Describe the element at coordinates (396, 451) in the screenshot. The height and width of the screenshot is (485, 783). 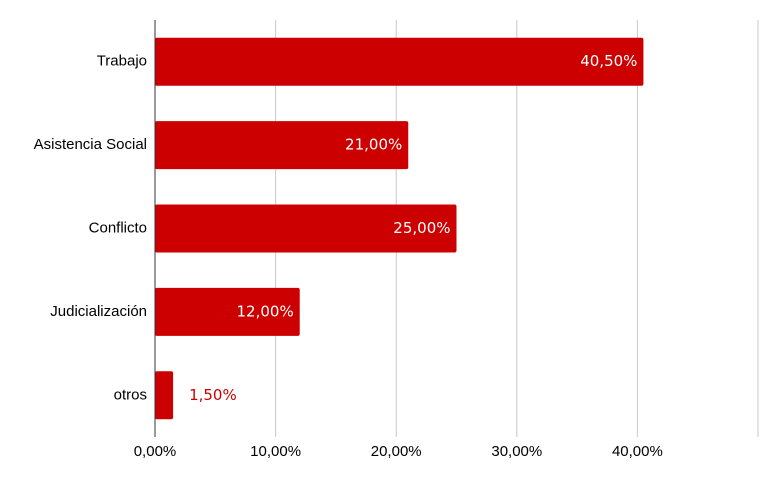
I see `x-tick-label: 20,00%` at that location.